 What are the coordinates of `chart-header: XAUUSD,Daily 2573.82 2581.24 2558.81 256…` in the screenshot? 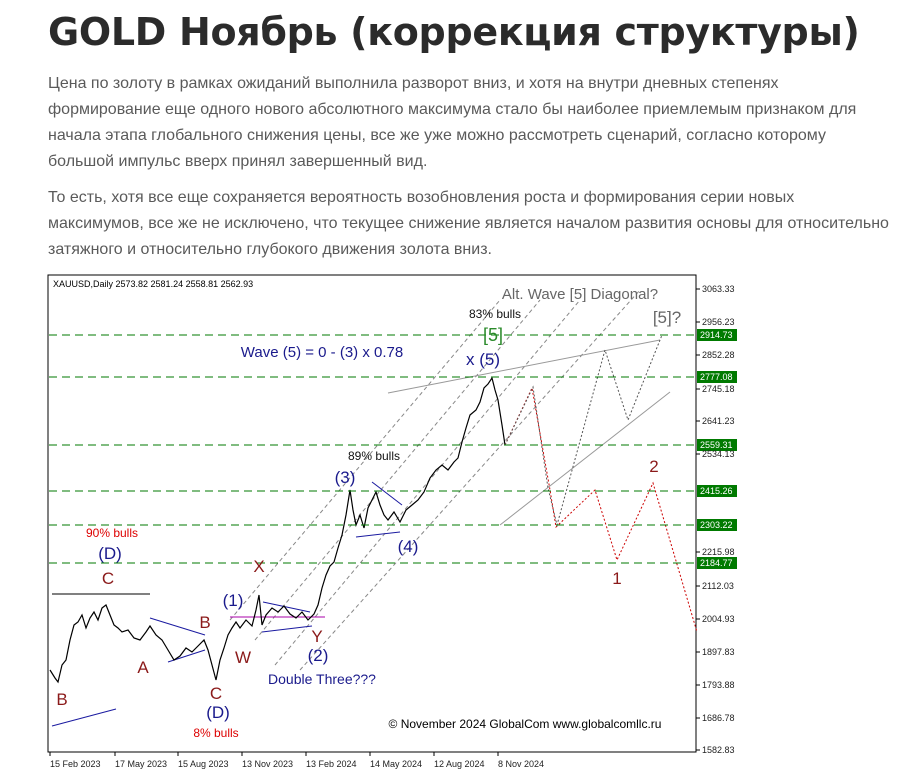 It's located at (153, 284).